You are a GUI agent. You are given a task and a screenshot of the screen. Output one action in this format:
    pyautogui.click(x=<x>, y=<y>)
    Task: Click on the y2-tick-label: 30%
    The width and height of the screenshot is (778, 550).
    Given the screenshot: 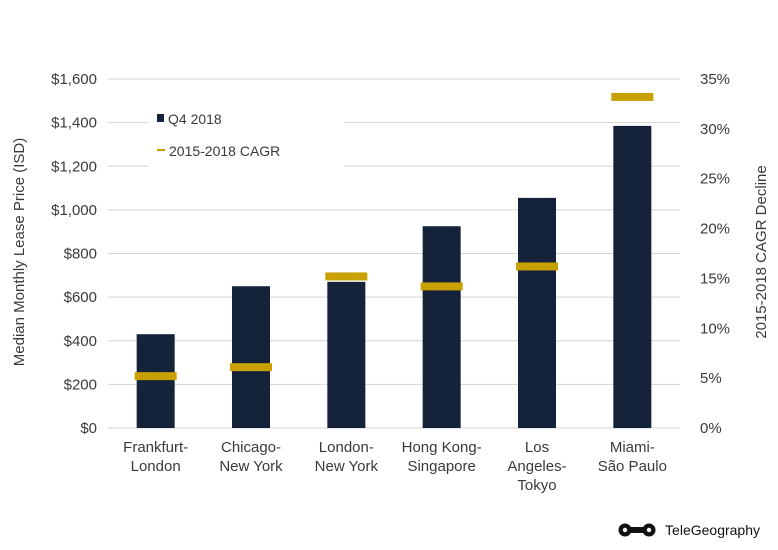 What is the action you would take?
    pyautogui.click(x=715, y=129)
    